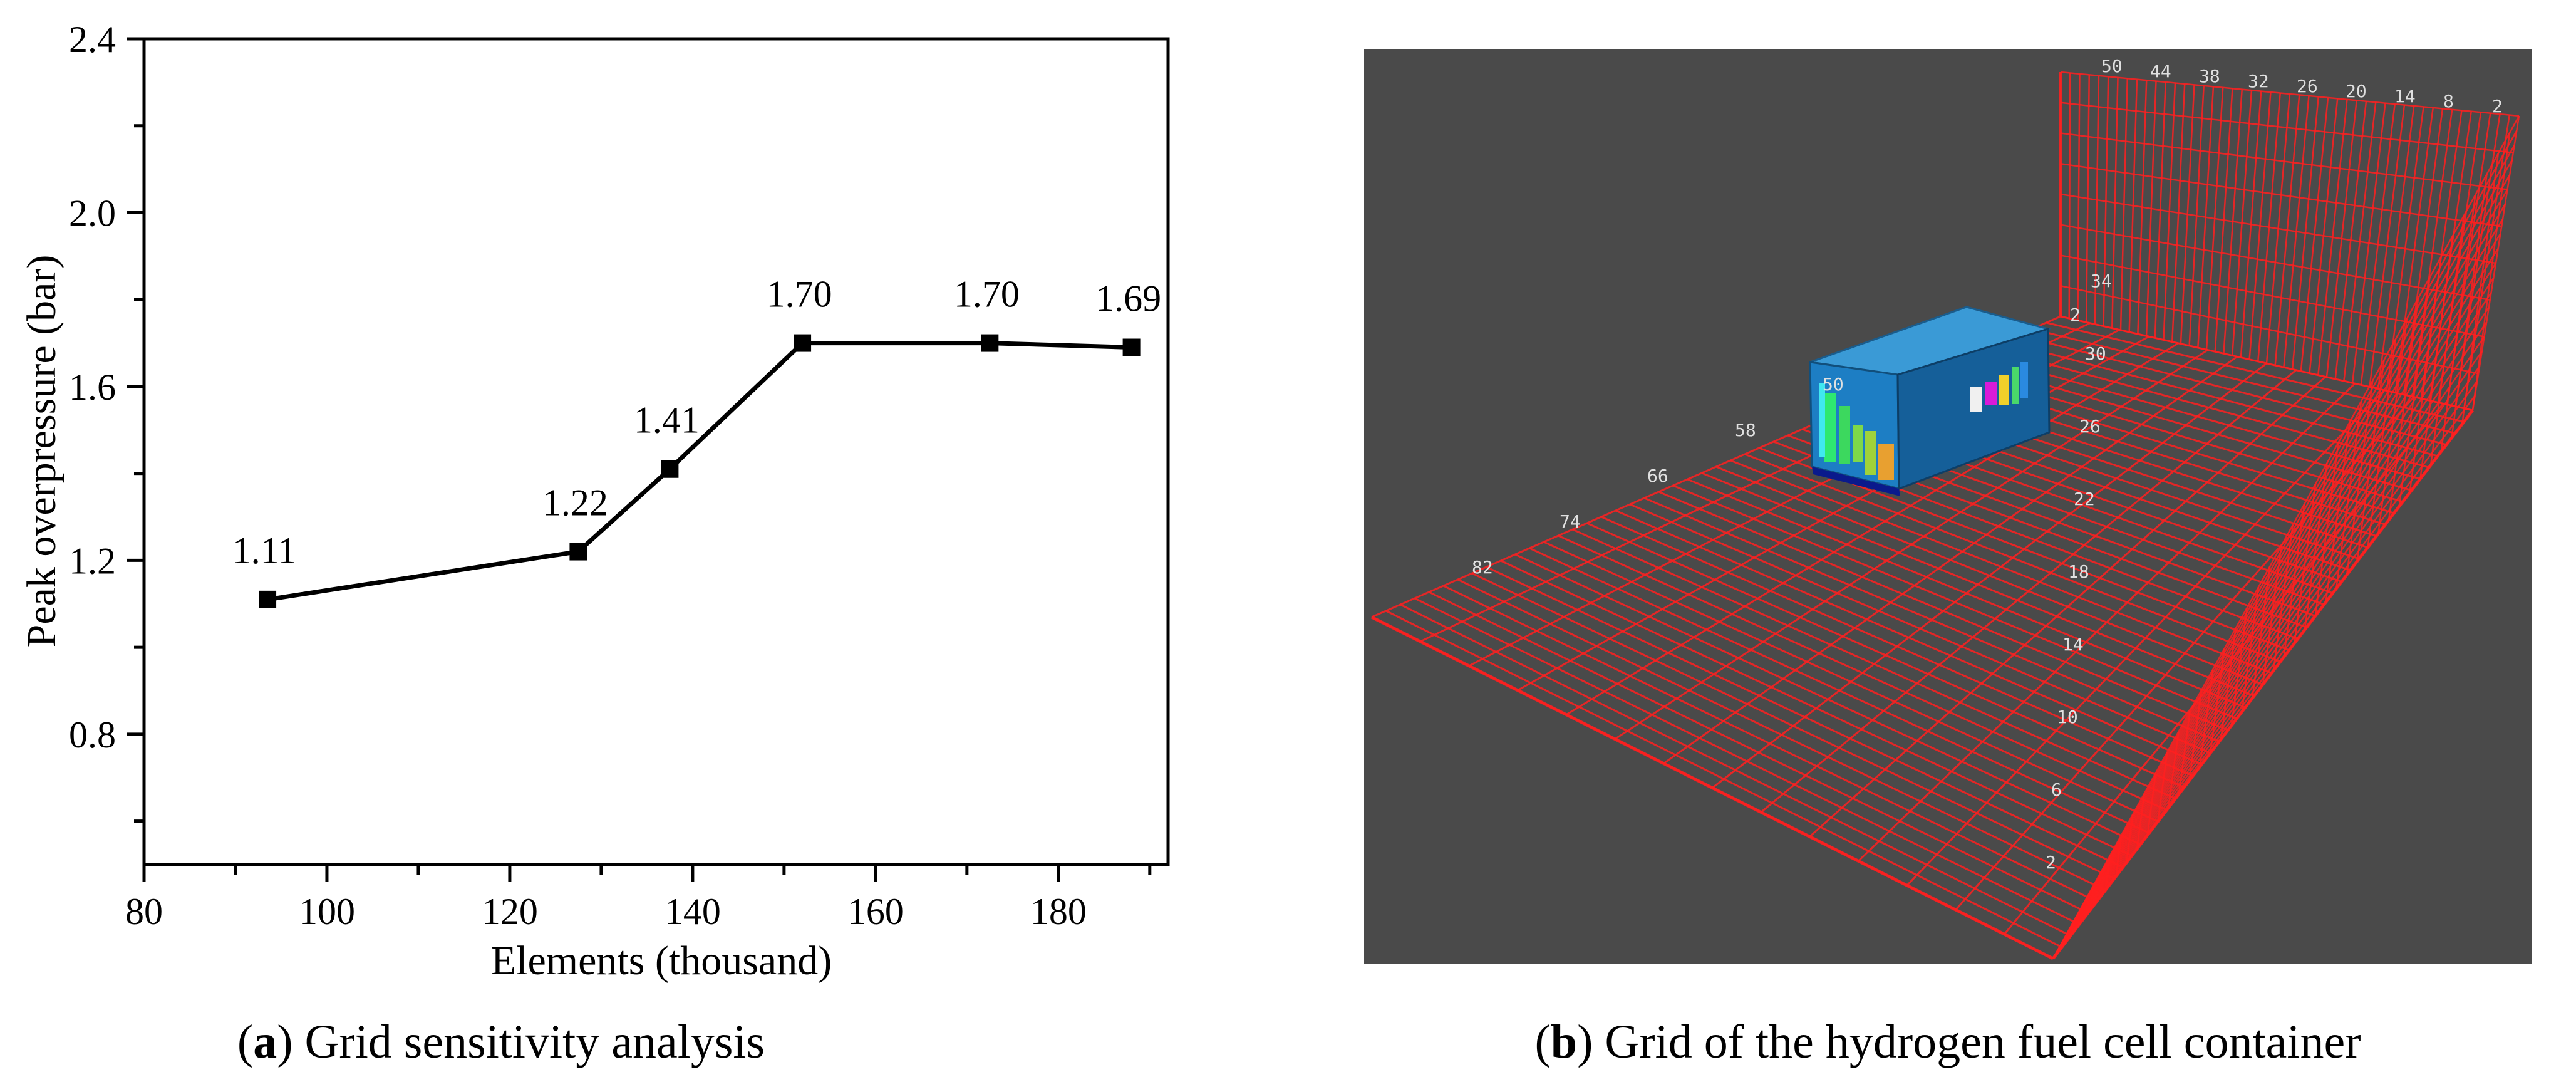 The image size is (2576, 1087). Describe the element at coordinates (1983, 1042) in the screenshot. I see `caption-b-text: Grid of the hydrogen fuel cell container` at that location.